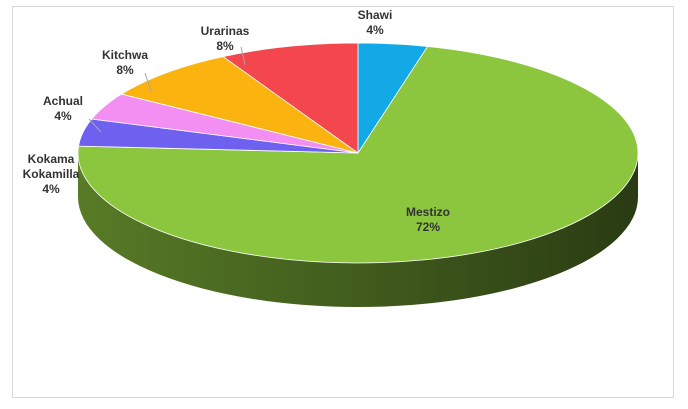 This screenshot has width=688, height=409. Describe the element at coordinates (428, 212) in the screenshot. I see `slice-label-1: Mestizo` at that location.